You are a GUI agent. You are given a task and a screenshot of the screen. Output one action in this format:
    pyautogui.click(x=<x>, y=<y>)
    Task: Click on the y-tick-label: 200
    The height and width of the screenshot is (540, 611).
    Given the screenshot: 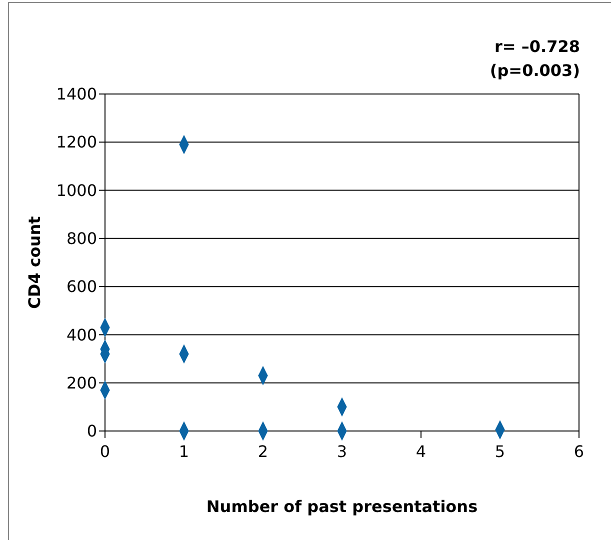 What is the action you would take?
    pyautogui.click(x=81, y=382)
    